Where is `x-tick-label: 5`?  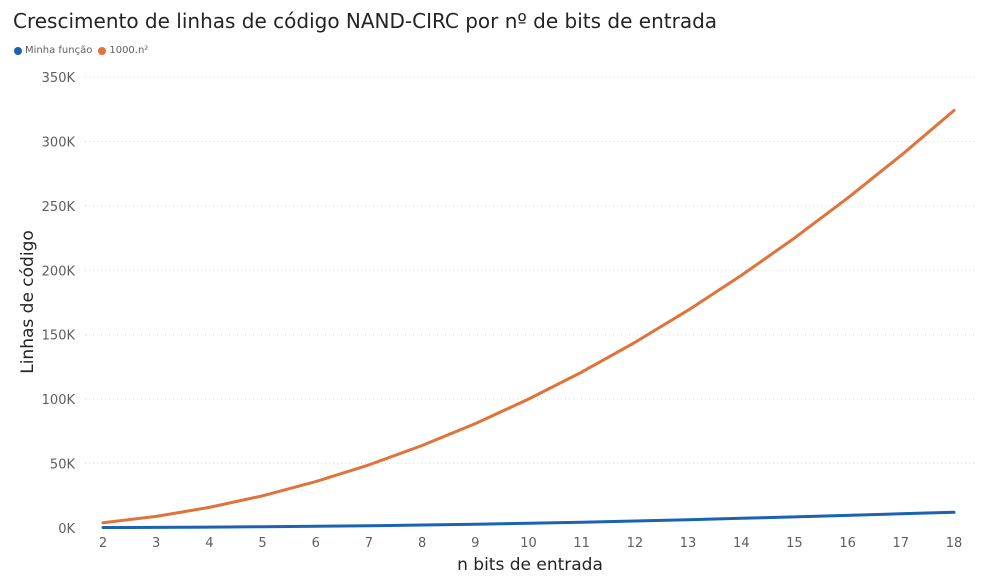 x-tick-label: 5 is located at coordinates (262, 543).